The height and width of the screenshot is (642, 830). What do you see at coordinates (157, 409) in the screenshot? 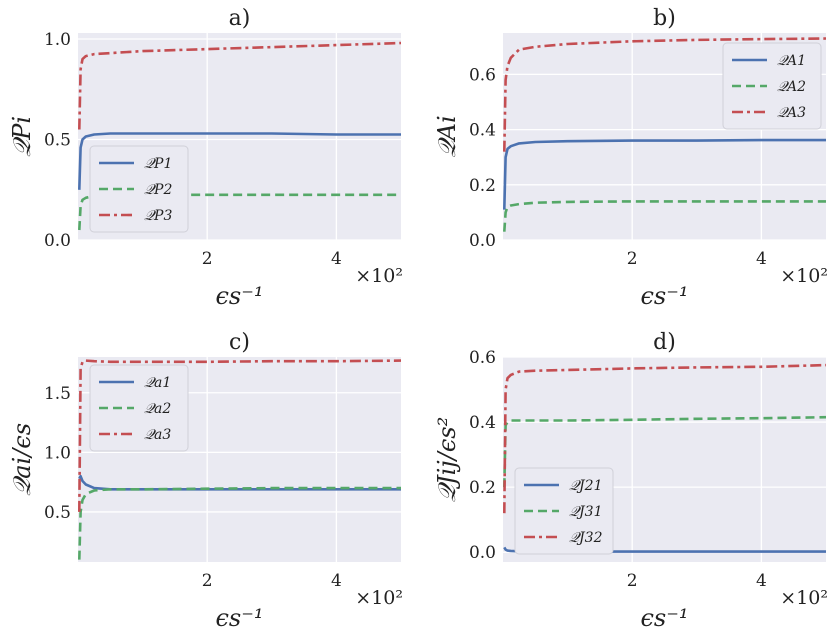
I see `legend-label: 𝒬a2` at bounding box center [157, 409].